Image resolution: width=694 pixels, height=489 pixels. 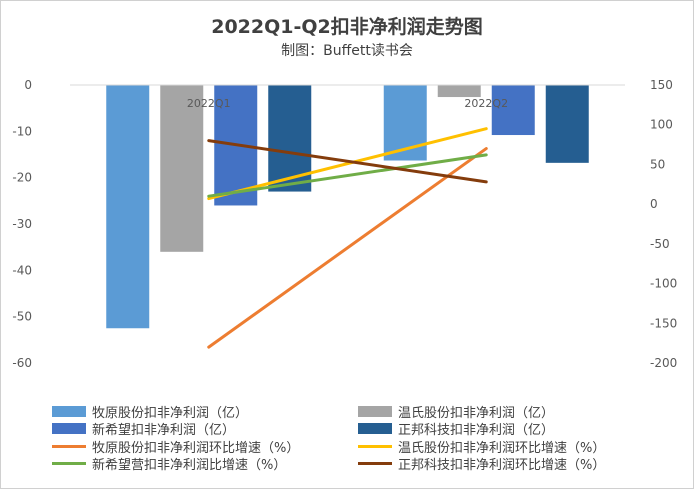 I want to click on category-label: 2022Q2, so click(x=486, y=103).